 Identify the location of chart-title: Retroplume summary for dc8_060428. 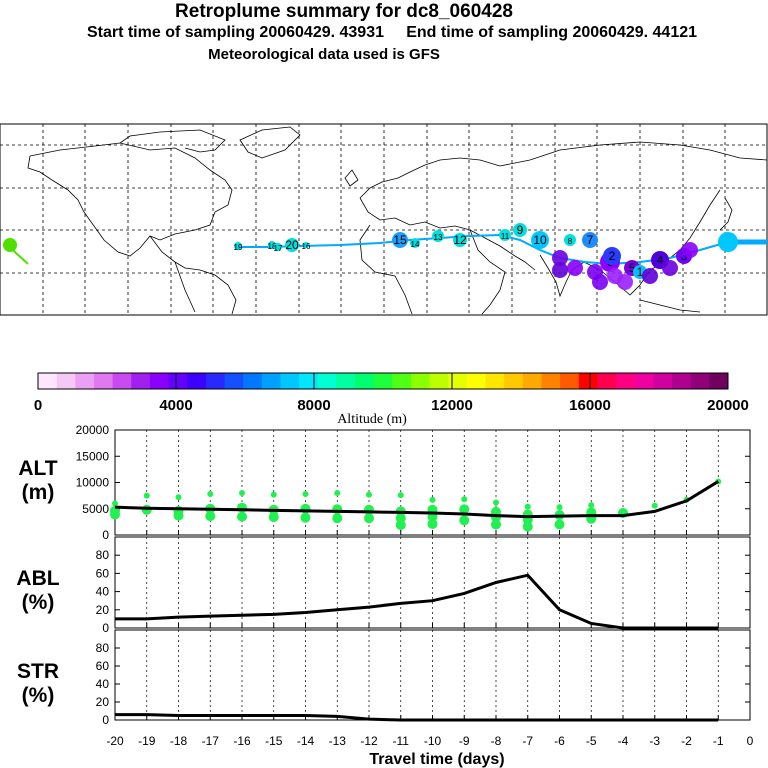
(344, 11).